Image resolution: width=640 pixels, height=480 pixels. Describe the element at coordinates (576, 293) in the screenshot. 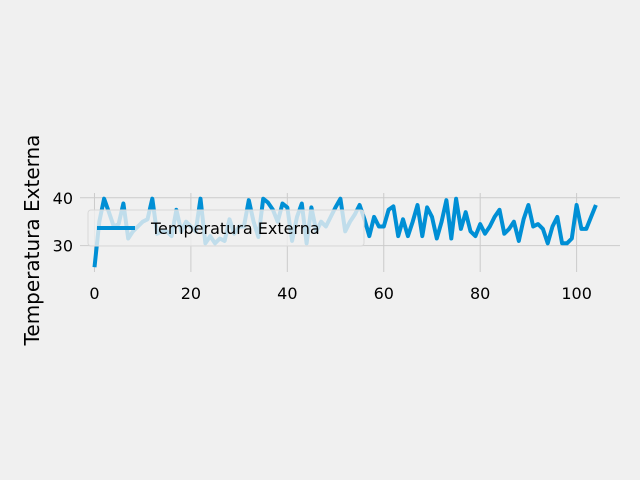

I see `x-tick-label: 100` at that location.